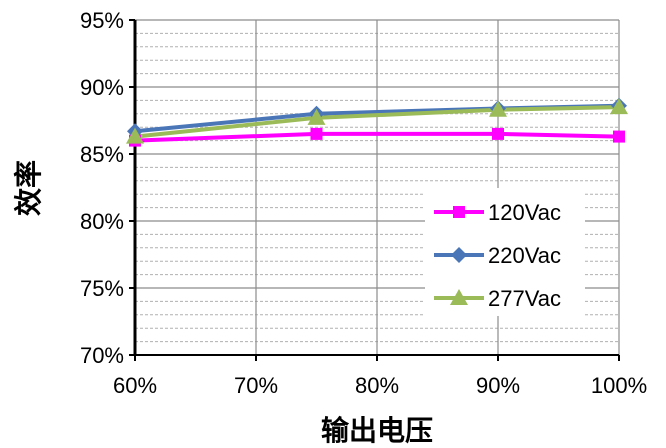 This screenshot has width=666, height=448. Describe the element at coordinates (102, 221) in the screenshot. I see `y-tick-label: 80%` at that location.